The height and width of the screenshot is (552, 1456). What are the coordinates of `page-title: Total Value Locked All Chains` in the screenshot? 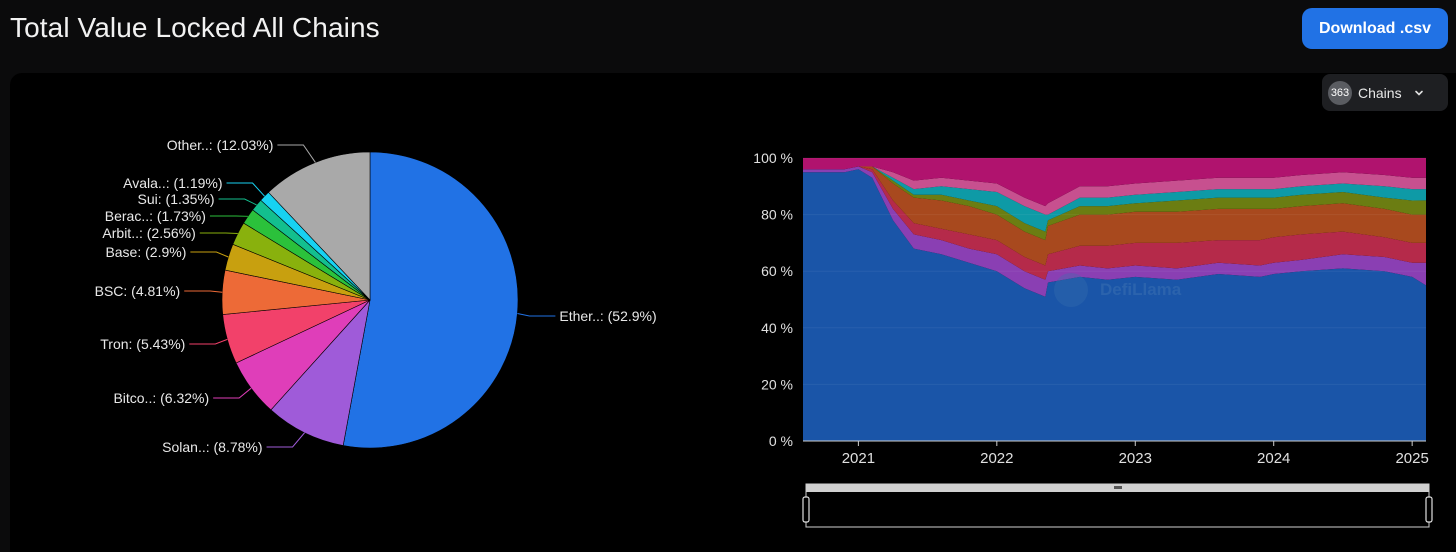 It's located at (195, 27).